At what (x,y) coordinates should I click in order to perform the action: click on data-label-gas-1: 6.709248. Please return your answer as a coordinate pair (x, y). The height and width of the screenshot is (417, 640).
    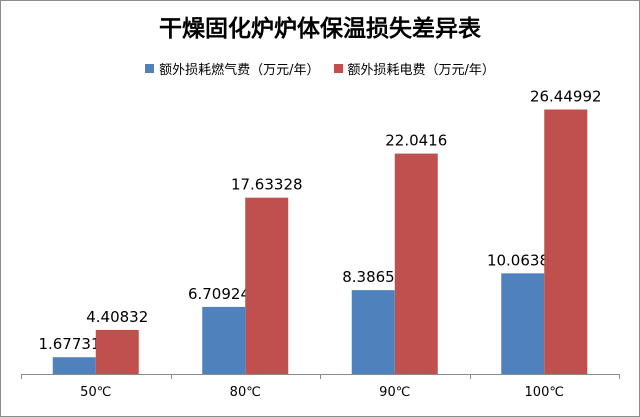
    Looking at the image, I should click on (224, 294).